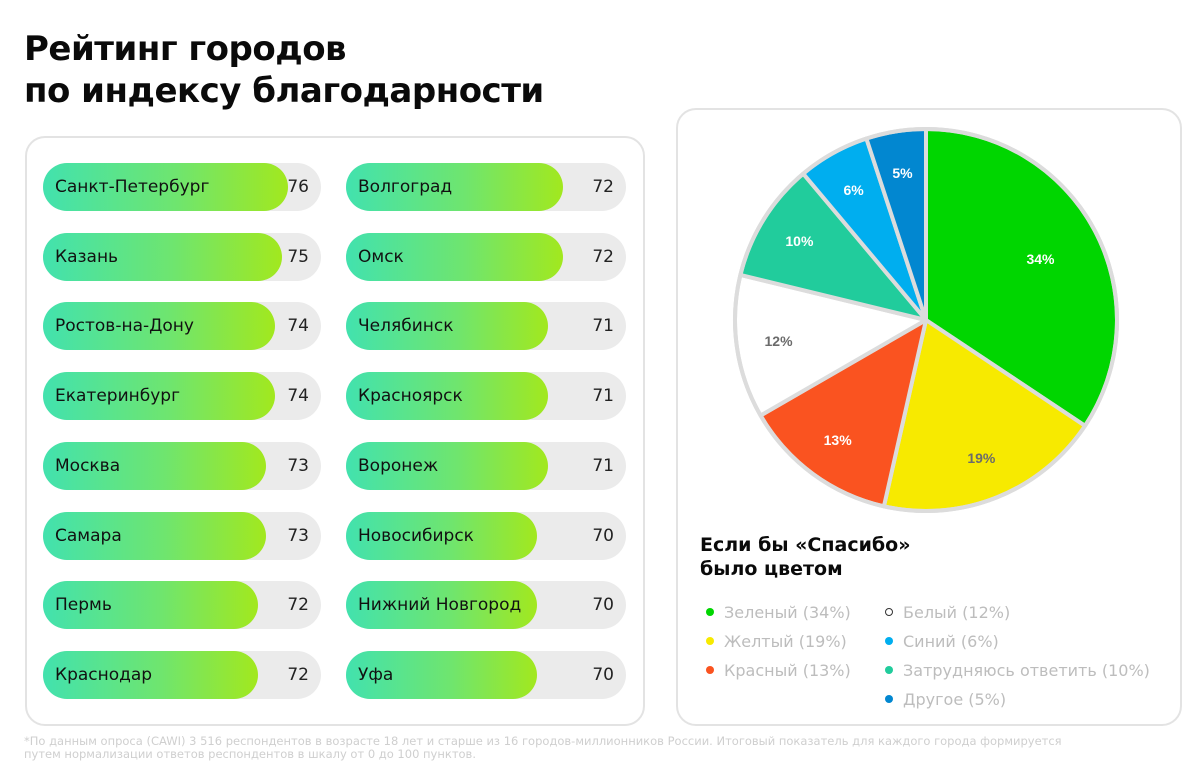  What do you see at coordinates (787, 612) in the screenshot?
I see `legend-label: Зеленый (34%)` at bounding box center [787, 612].